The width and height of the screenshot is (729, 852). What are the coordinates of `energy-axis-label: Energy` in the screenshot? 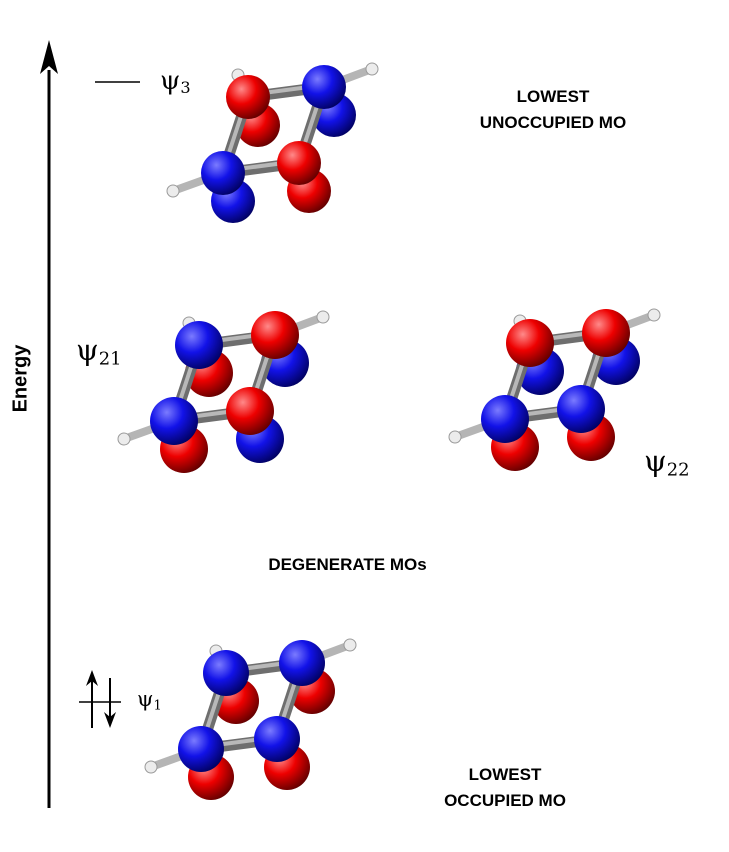 It's located at (20, 378).